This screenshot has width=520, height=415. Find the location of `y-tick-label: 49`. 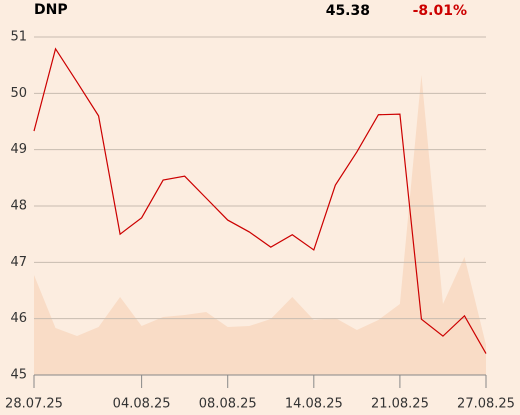

y-tick-label: 49 is located at coordinates (18, 149).